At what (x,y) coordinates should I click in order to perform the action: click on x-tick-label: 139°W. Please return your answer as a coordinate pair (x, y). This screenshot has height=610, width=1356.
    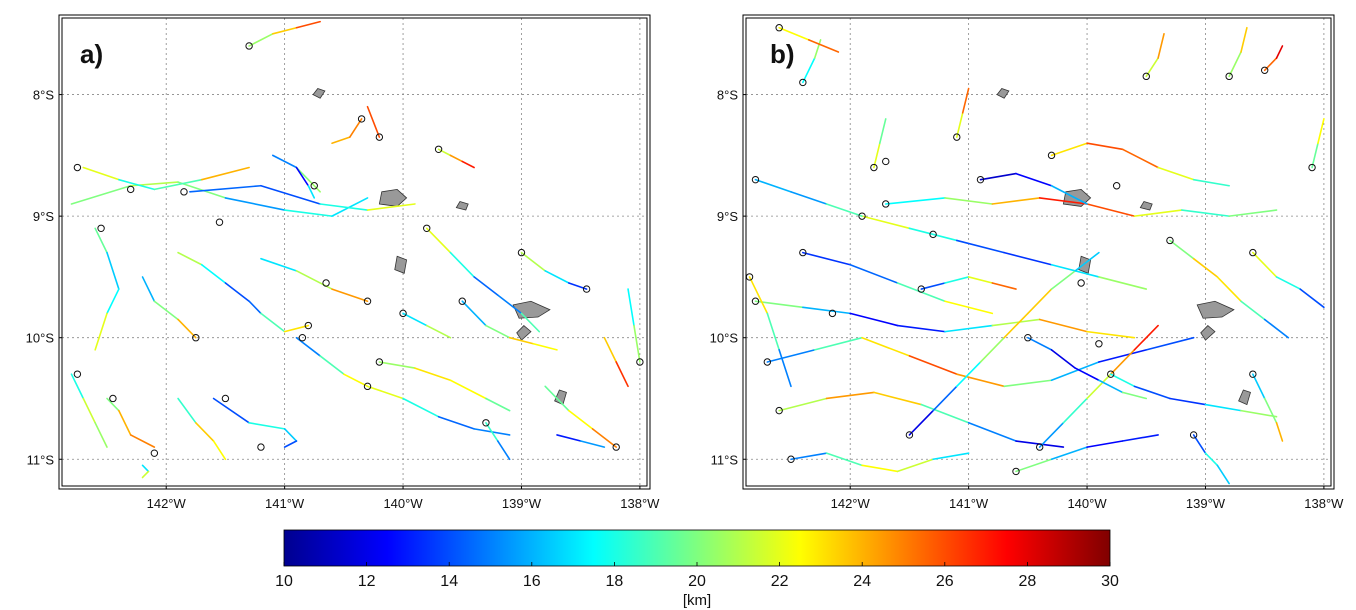
    Looking at the image, I should click on (522, 503).